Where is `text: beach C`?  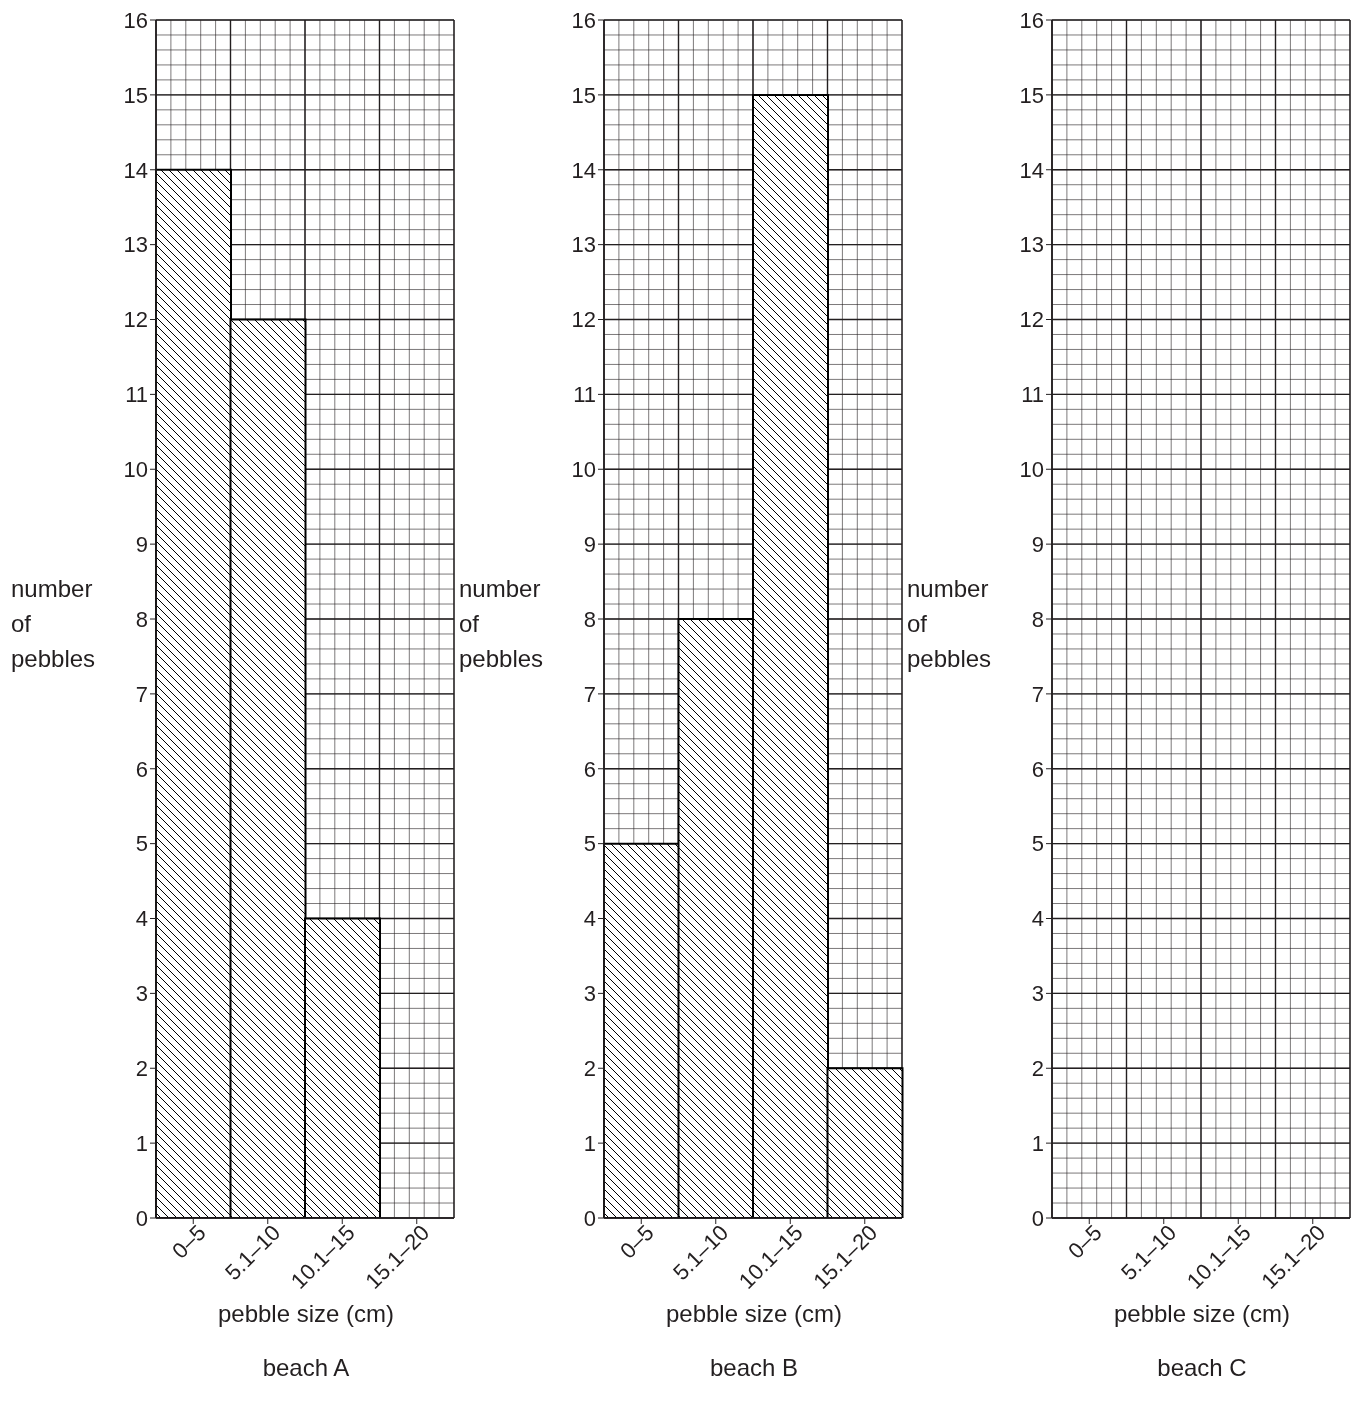 text: beach C is located at coordinates (1202, 1368).